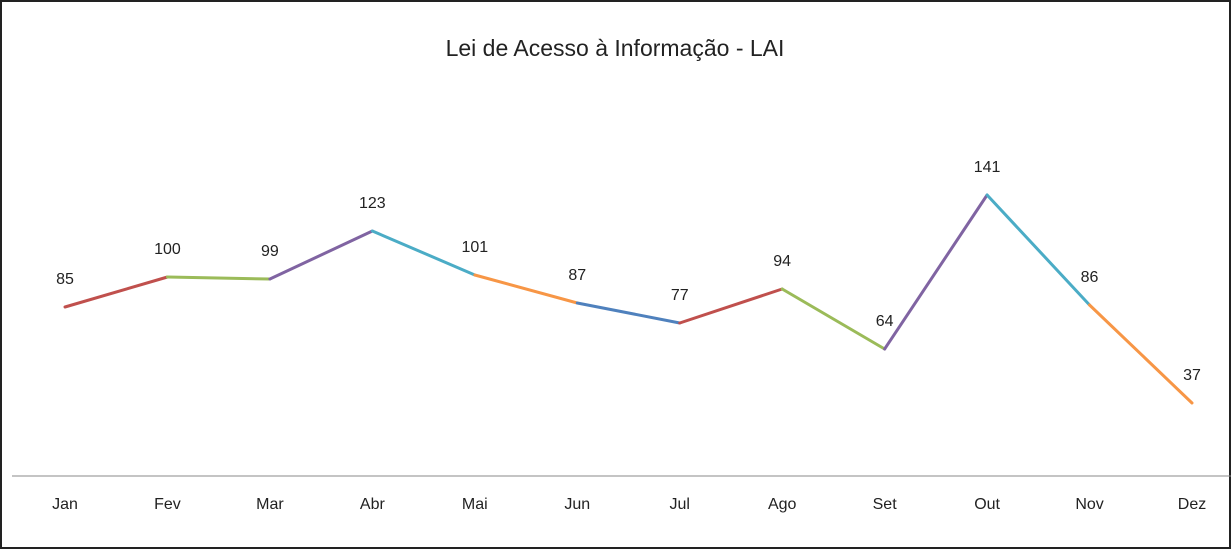 The height and width of the screenshot is (549, 1231). Describe the element at coordinates (1089, 504) in the screenshot. I see `x-tick-label: Nov` at that location.